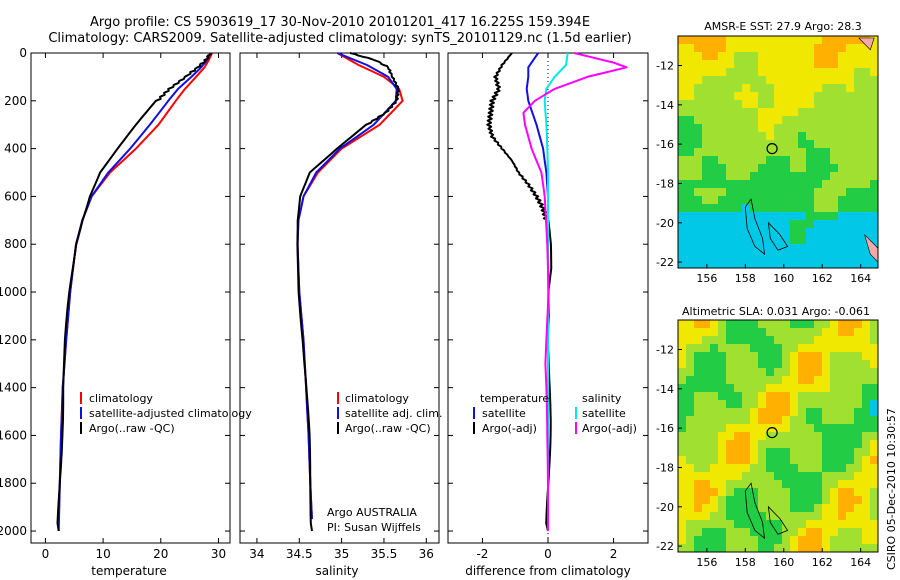  I want to click on temperature-ytick-label: 1000, so click(13, 292).